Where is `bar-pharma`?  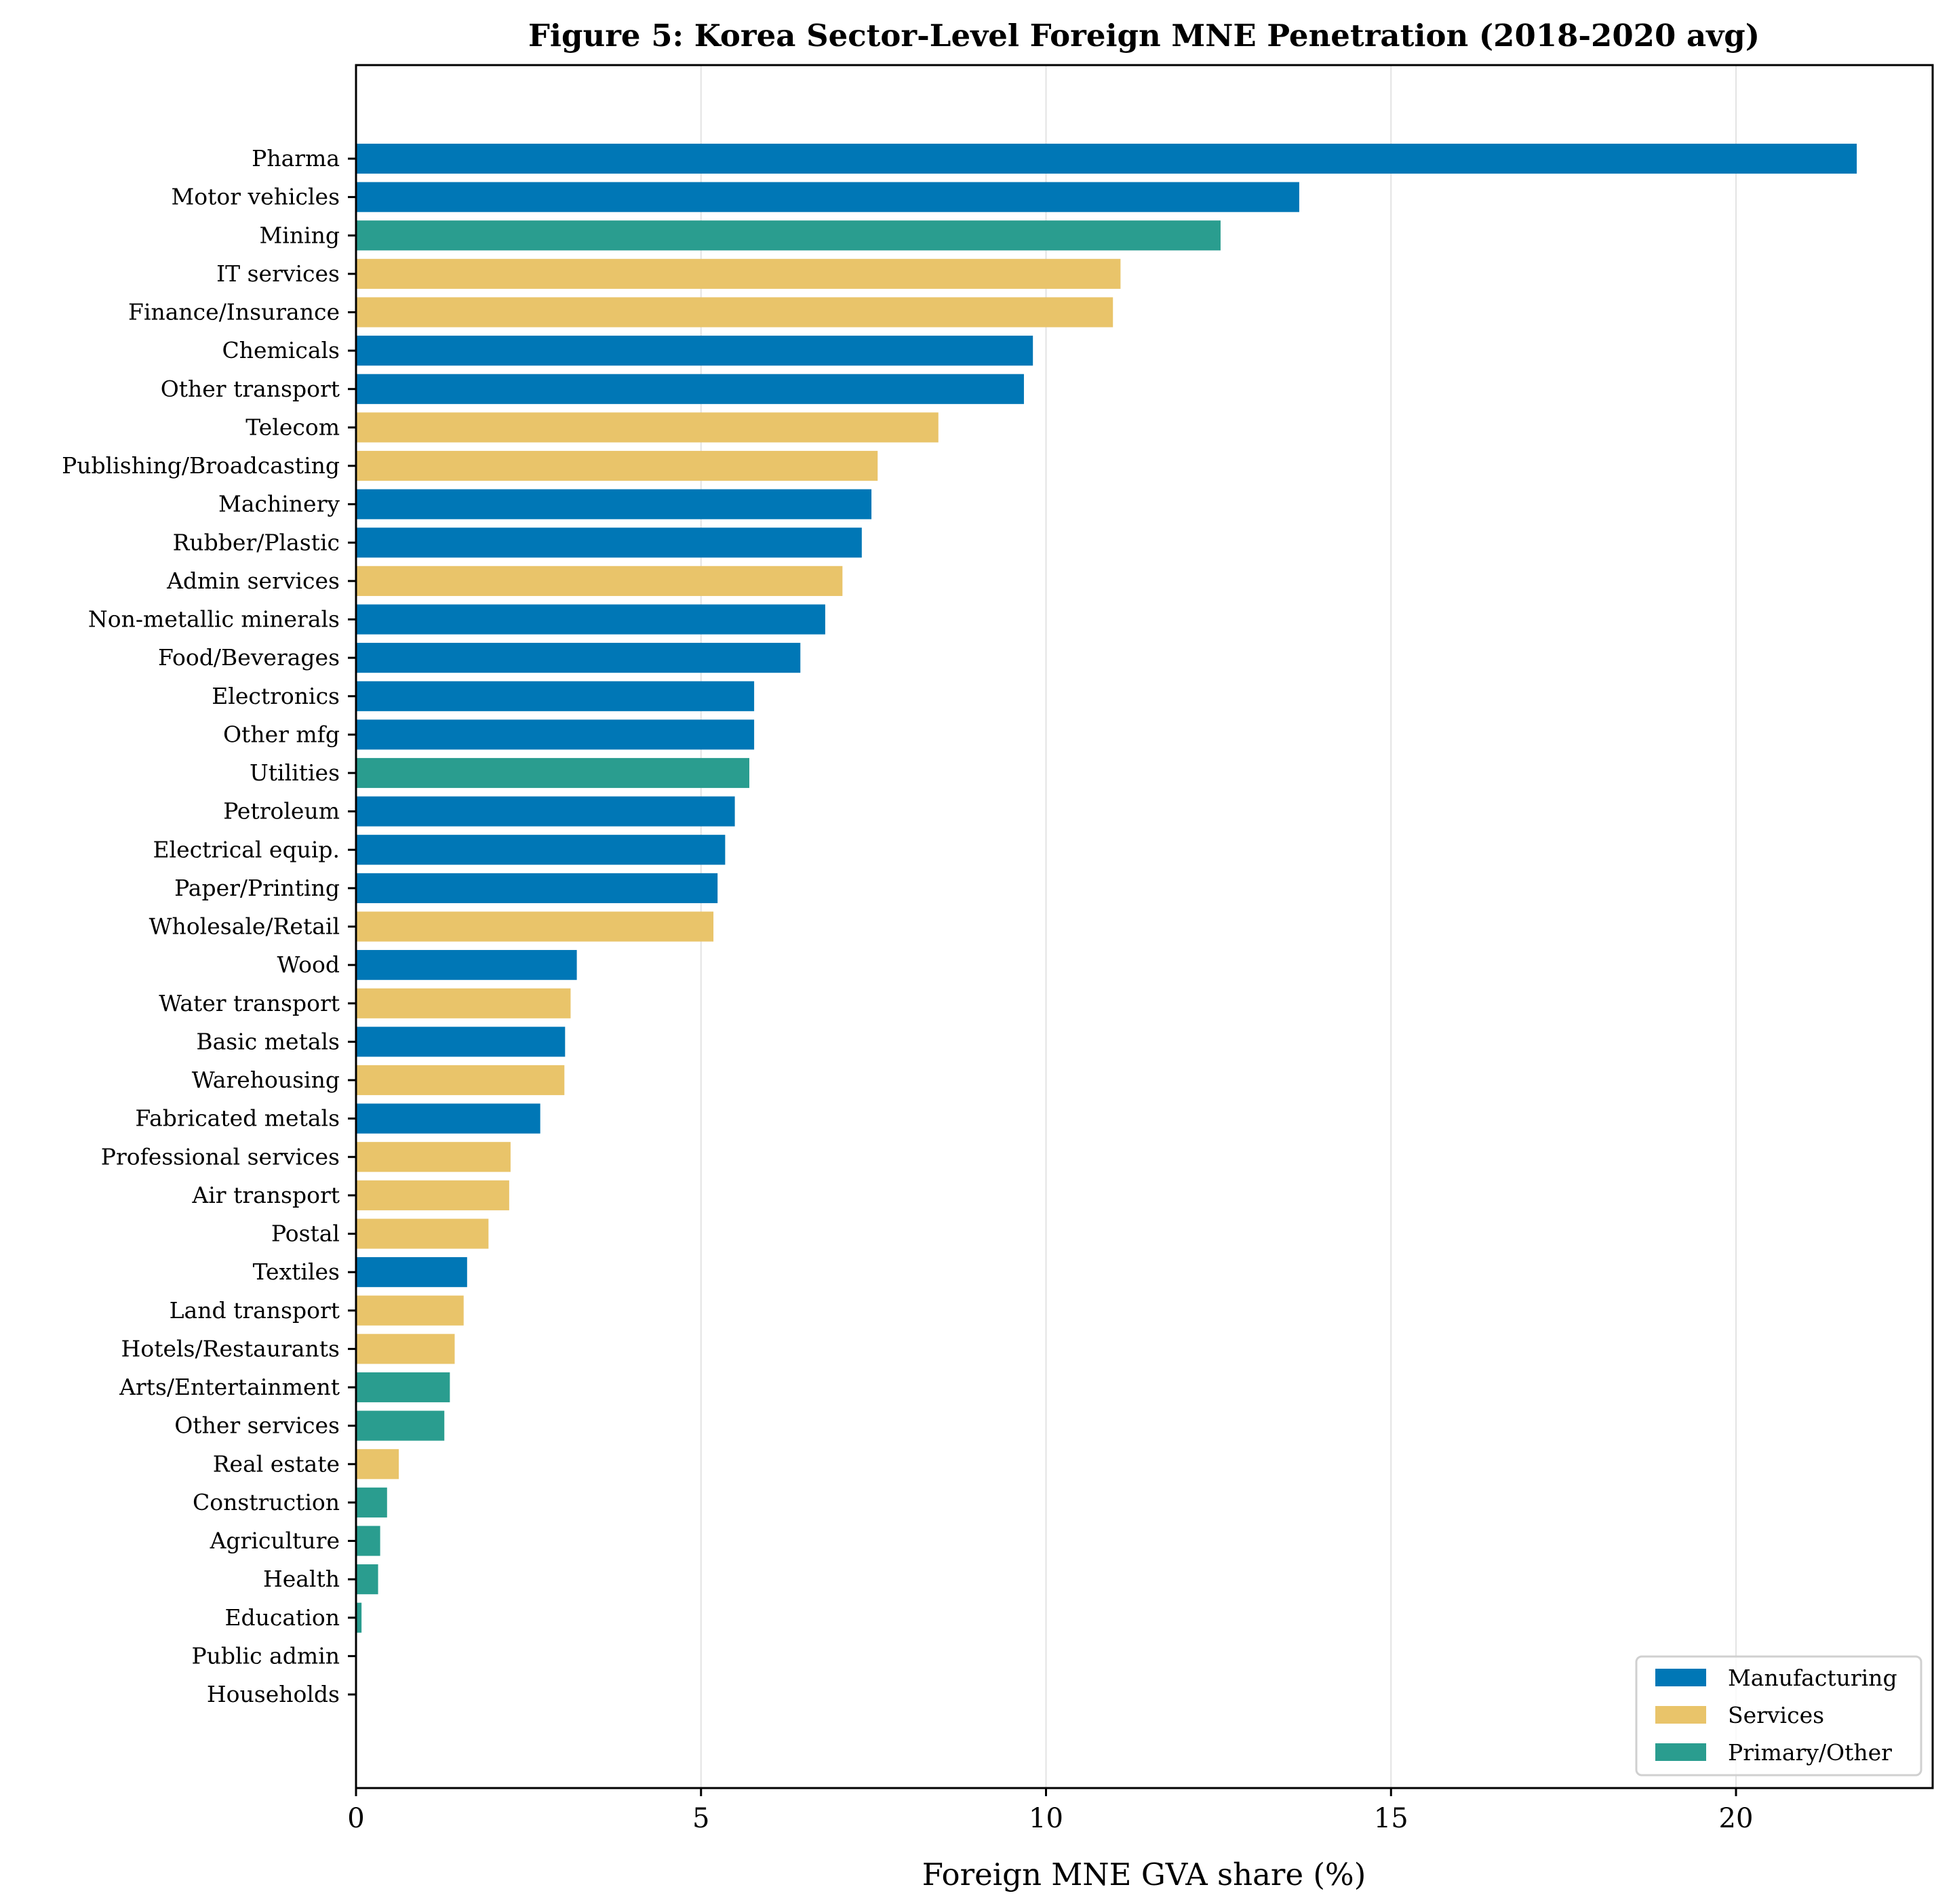
bar-pharma is located at coordinates (1106, 158).